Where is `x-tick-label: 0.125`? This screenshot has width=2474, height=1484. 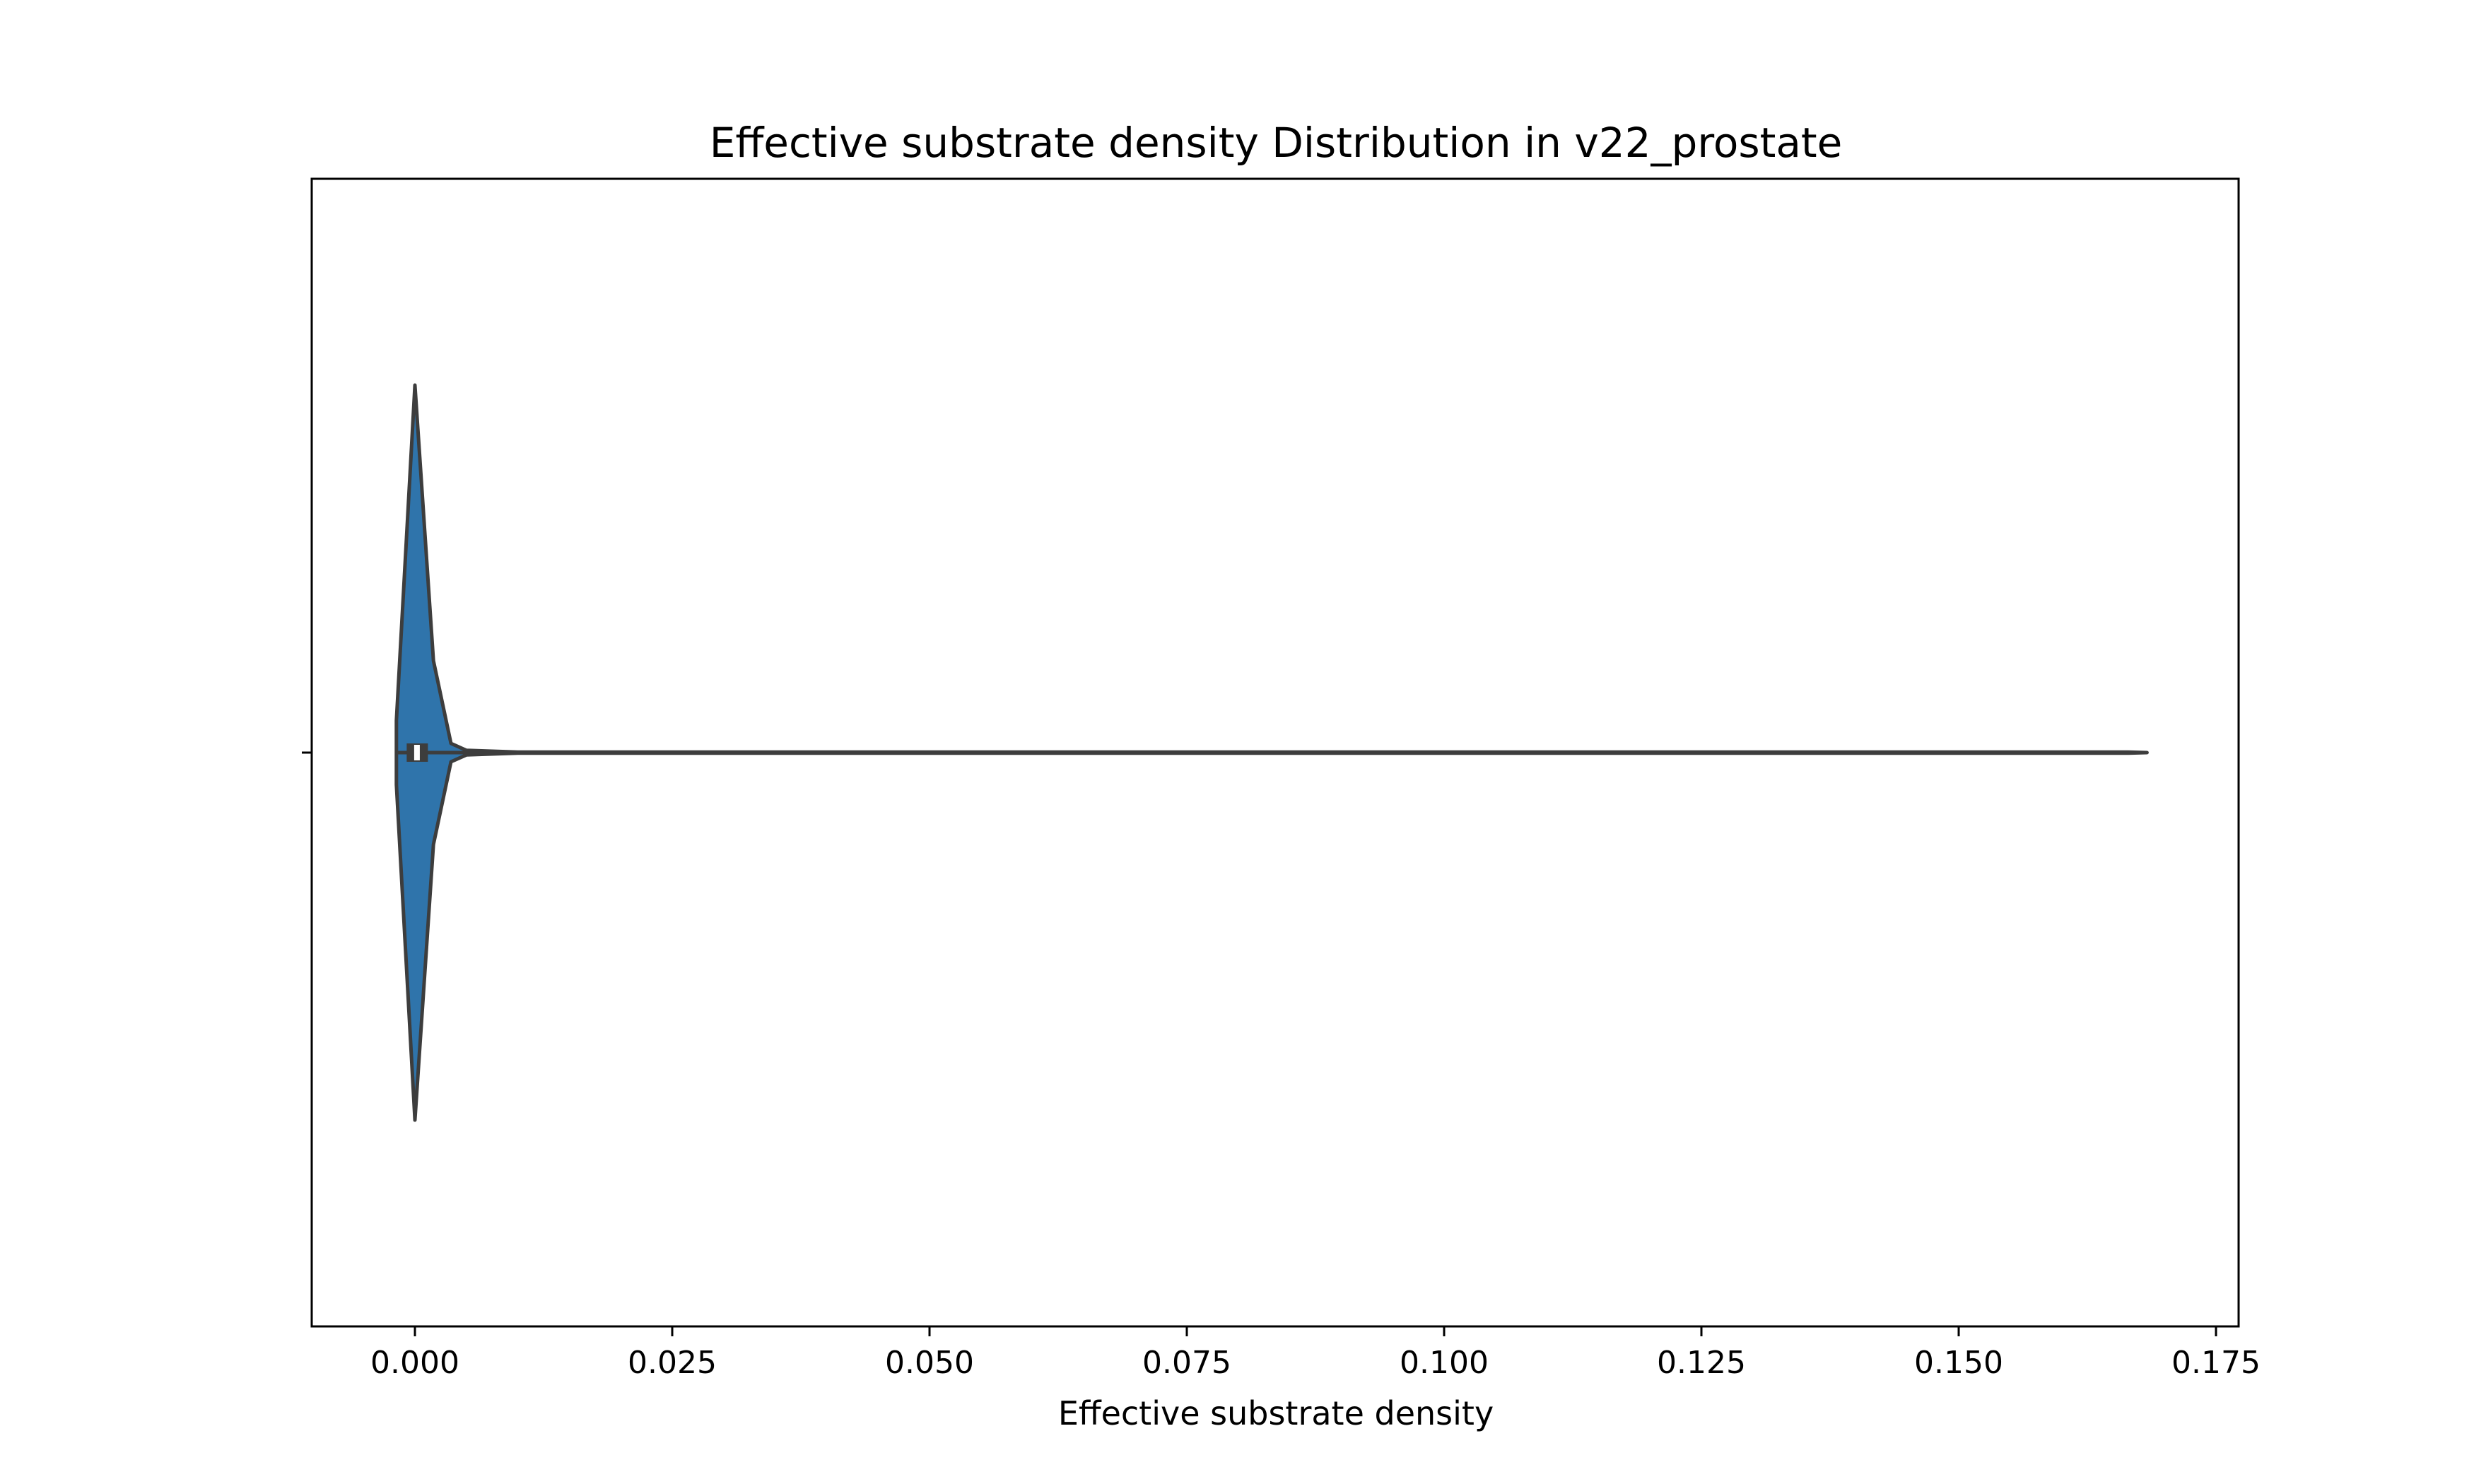 x-tick-label: 0.125 is located at coordinates (1701, 1363).